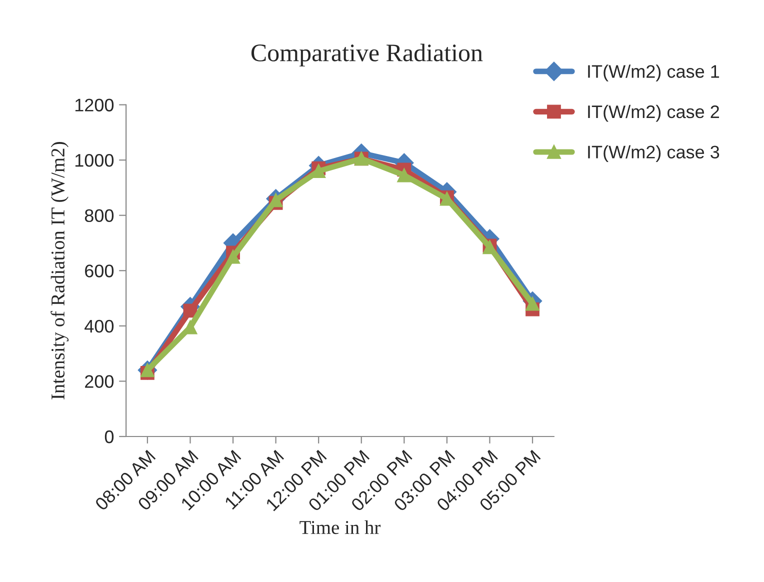  What do you see at coordinates (59, 271) in the screenshot?
I see `y-axis-title: Intensity of Radiation IT (W/m2)` at bounding box center [59, 271].